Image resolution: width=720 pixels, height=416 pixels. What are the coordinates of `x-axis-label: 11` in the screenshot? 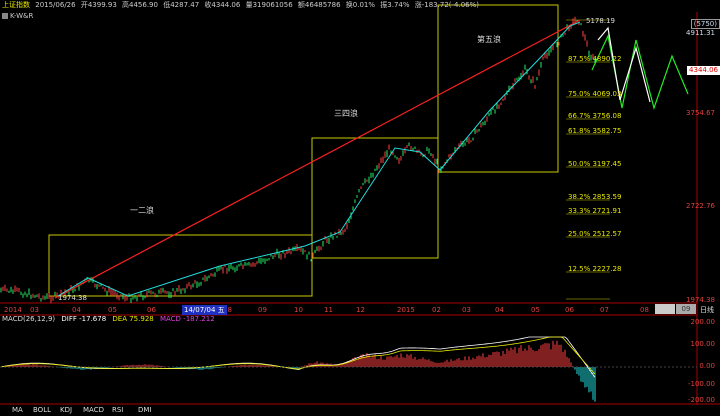 It's located at (328, 310).